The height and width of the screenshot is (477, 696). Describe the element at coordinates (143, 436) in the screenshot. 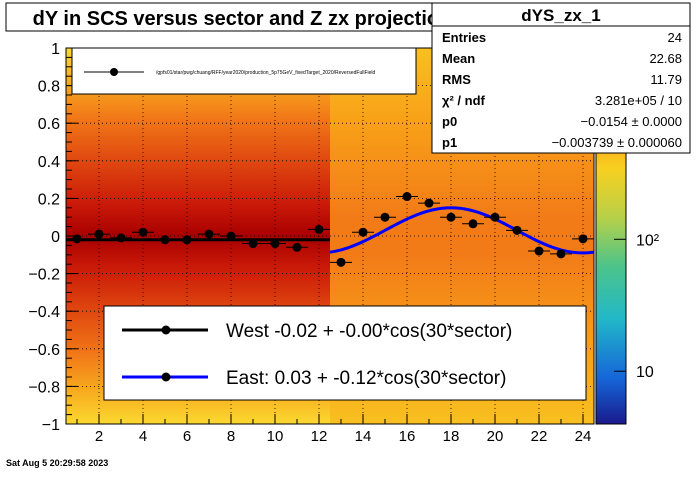

I see `x-tick-label: 4` at that location.